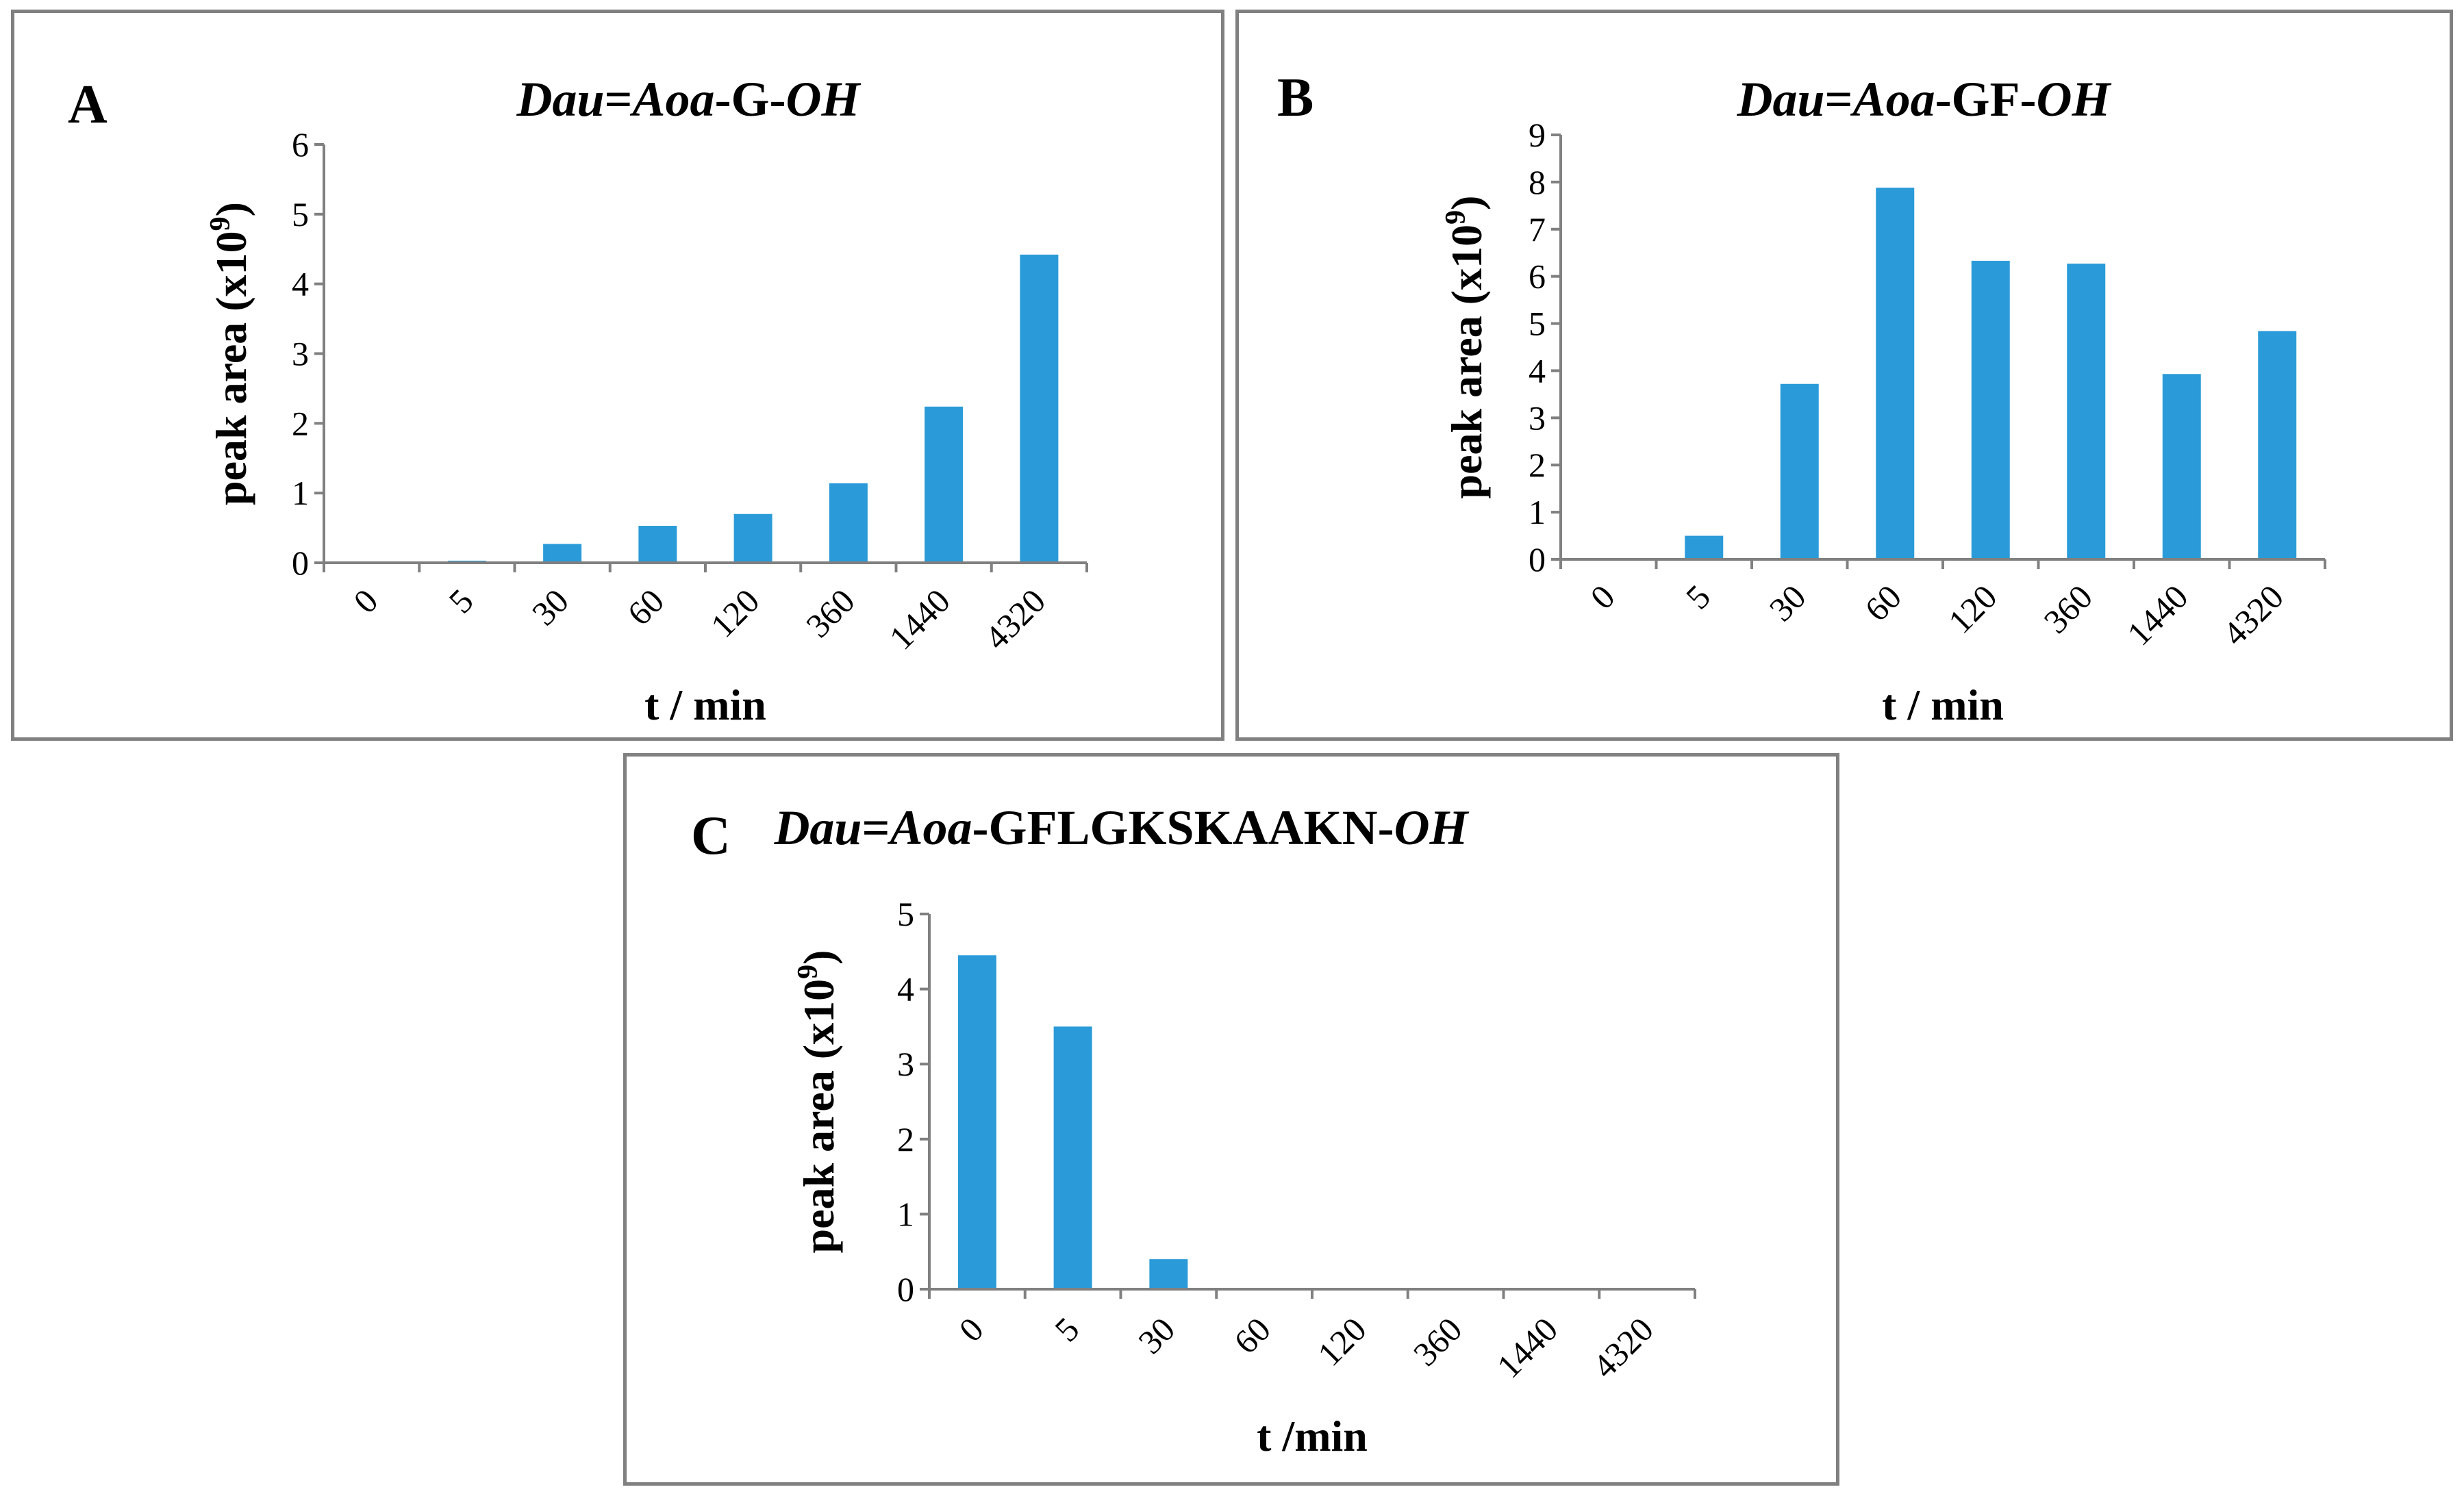  Describe the element at coordinates (688, 99) in the screenshot. I see `chart-title-a: Dau=Aoa-G-OH` at that location.